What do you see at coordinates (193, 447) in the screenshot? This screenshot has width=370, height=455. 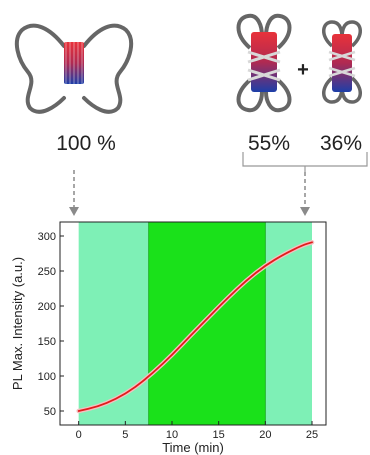 I see `x-axis-label: Time (min)` at bounding box center [193, 447].